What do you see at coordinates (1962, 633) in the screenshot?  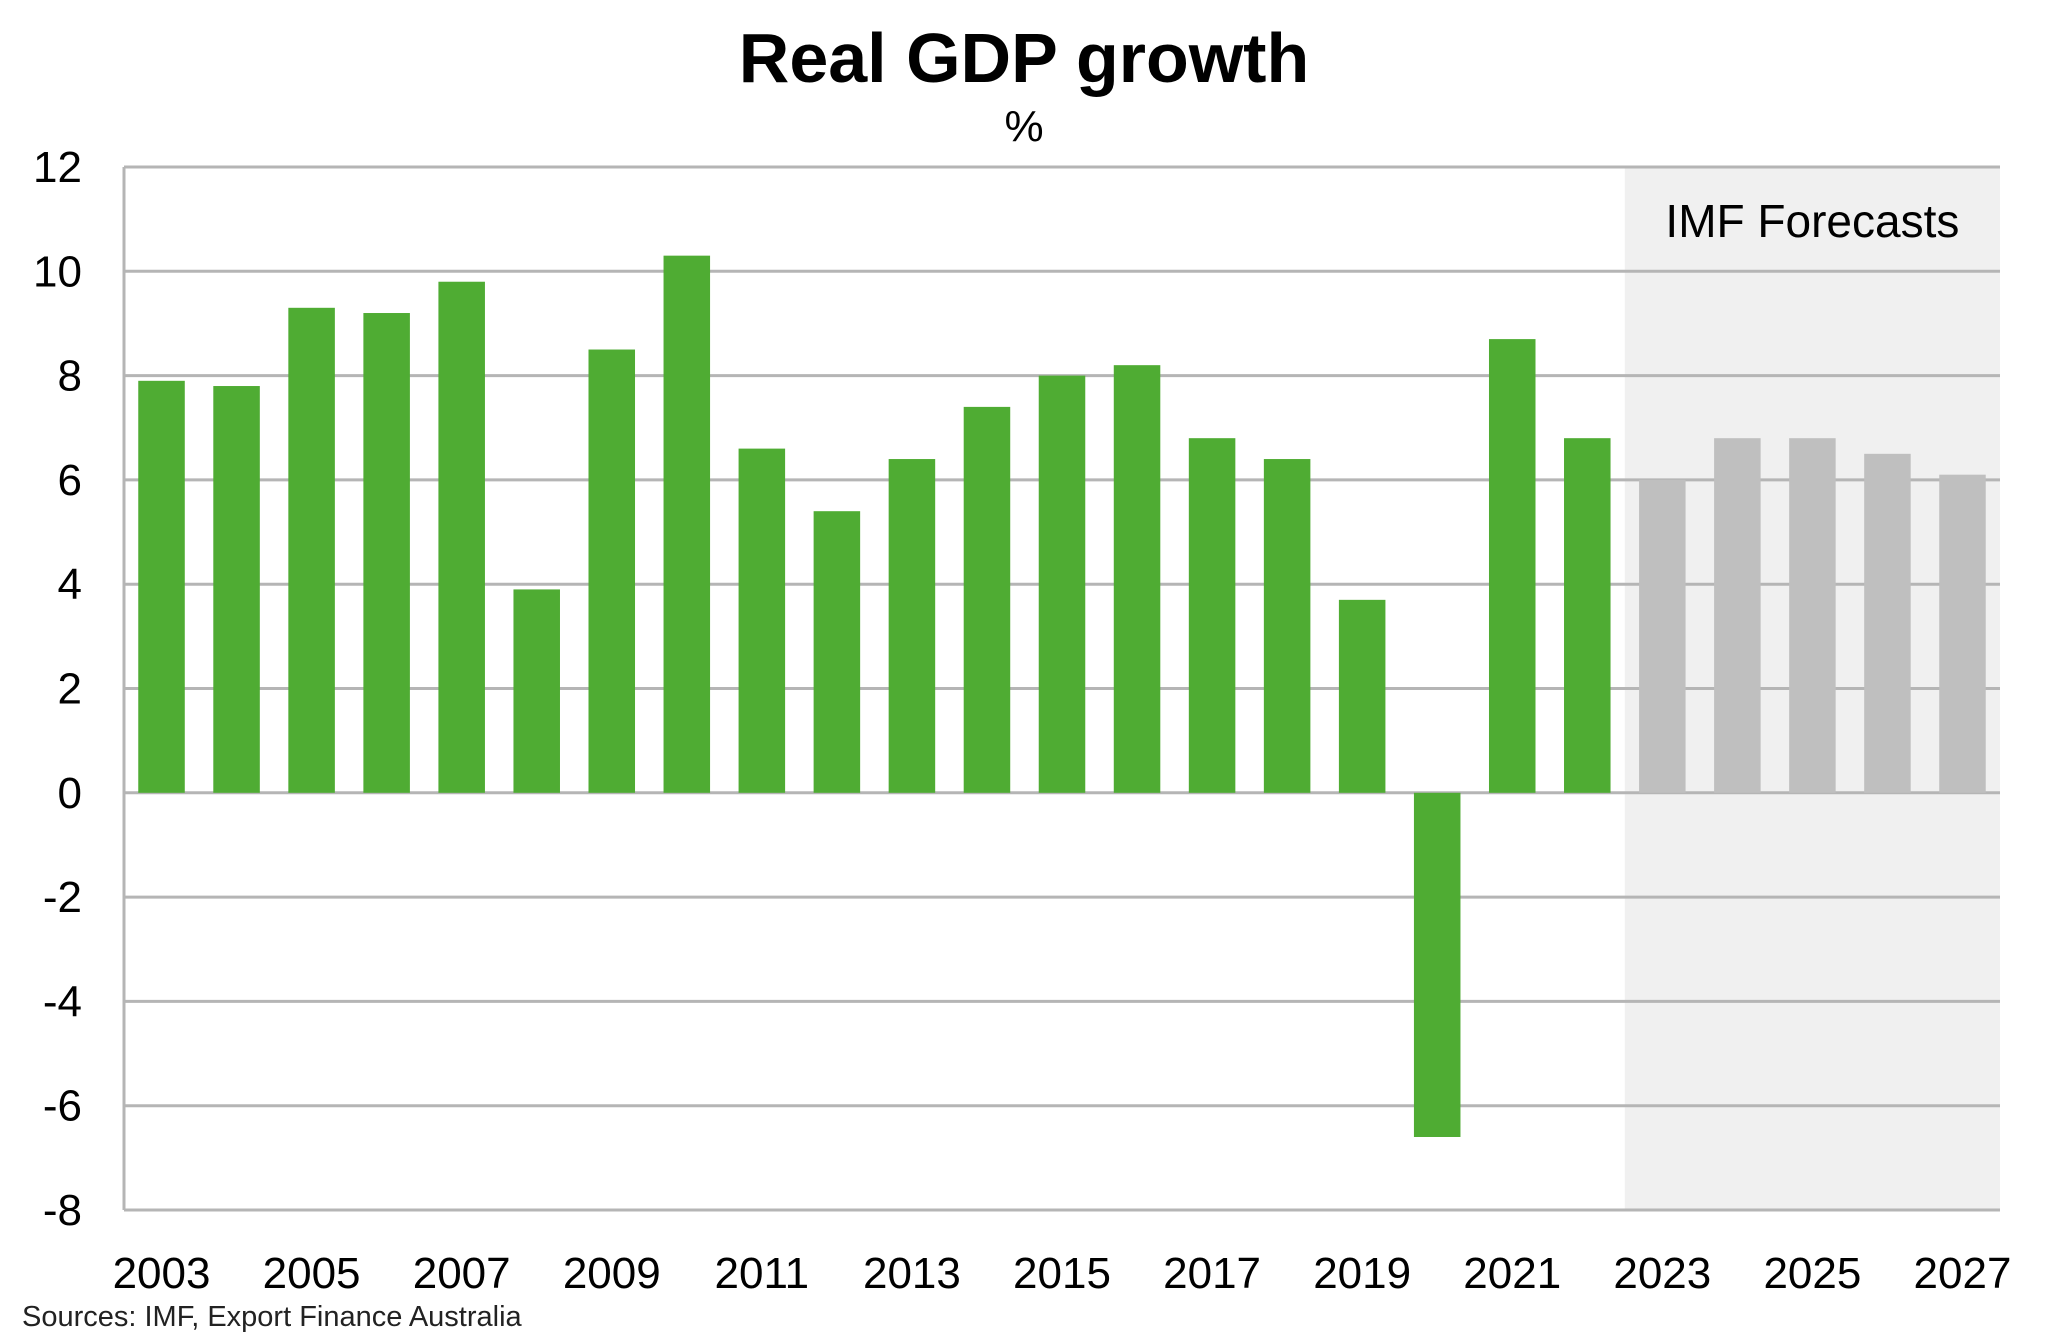 I see `bar-2027` at bounding box center [1962, 633].